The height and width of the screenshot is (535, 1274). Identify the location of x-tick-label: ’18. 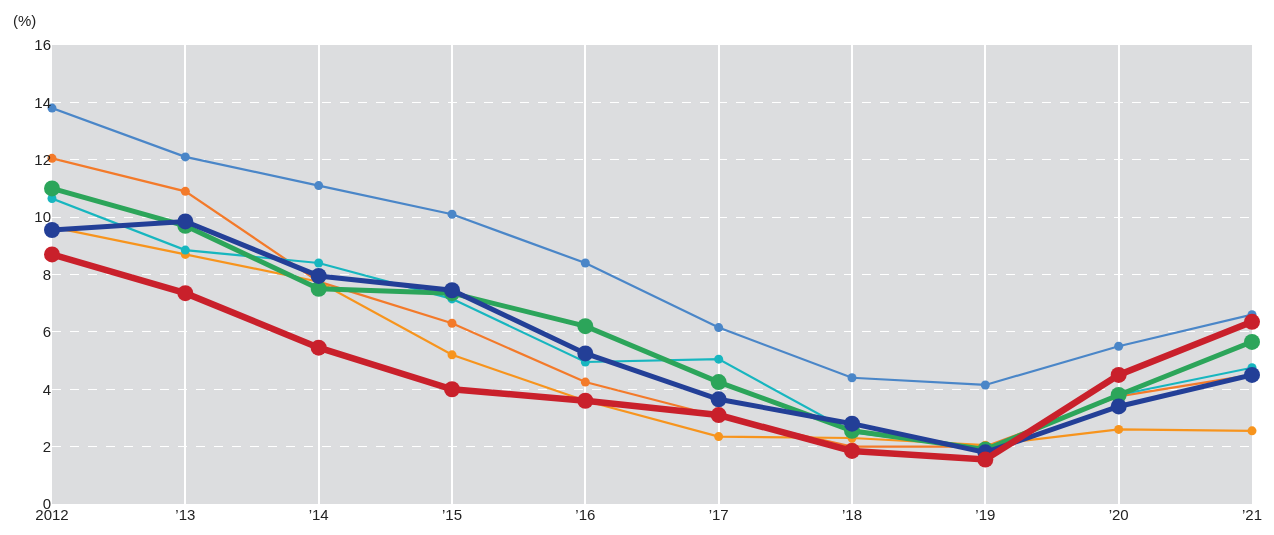
(852, 514).